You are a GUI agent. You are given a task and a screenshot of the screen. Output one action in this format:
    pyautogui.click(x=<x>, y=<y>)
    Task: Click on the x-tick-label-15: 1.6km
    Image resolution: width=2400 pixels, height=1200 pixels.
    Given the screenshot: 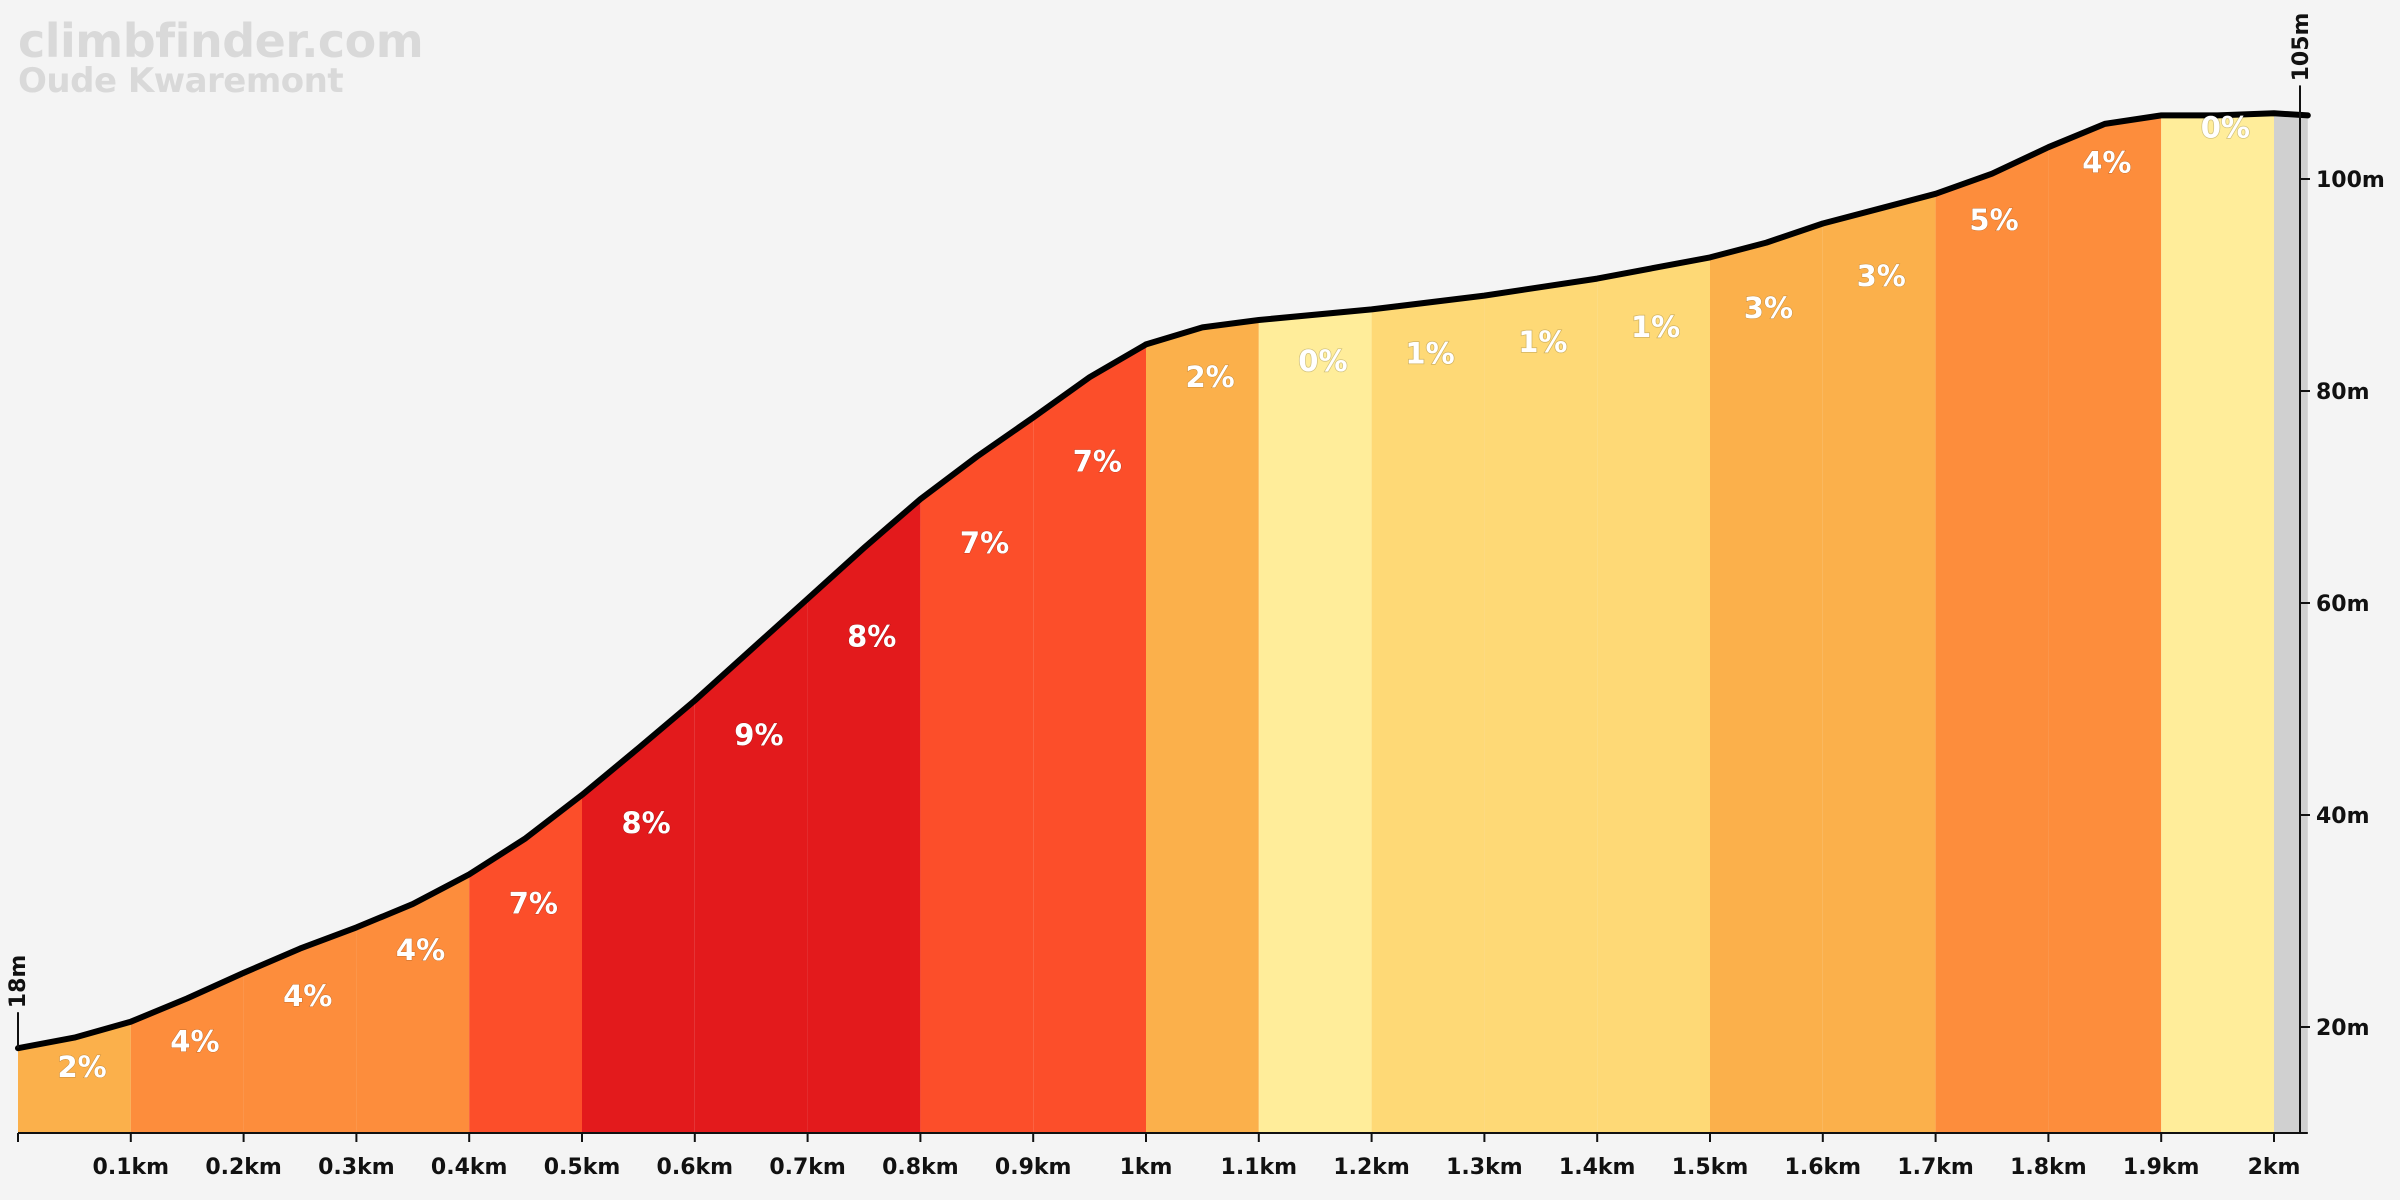 What is the action you would take?
    pyautogui.click(x=1823, y=1167)
    